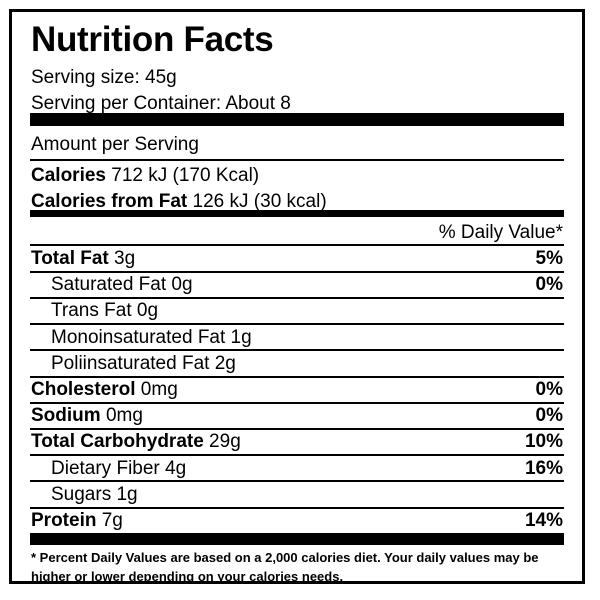 The width and height of the screenshot is (600, 600). What do you see at coordinates (66, 416) in the screenshot?
I see `nutrient-label: Sodium` at bounding box center [66, 416].